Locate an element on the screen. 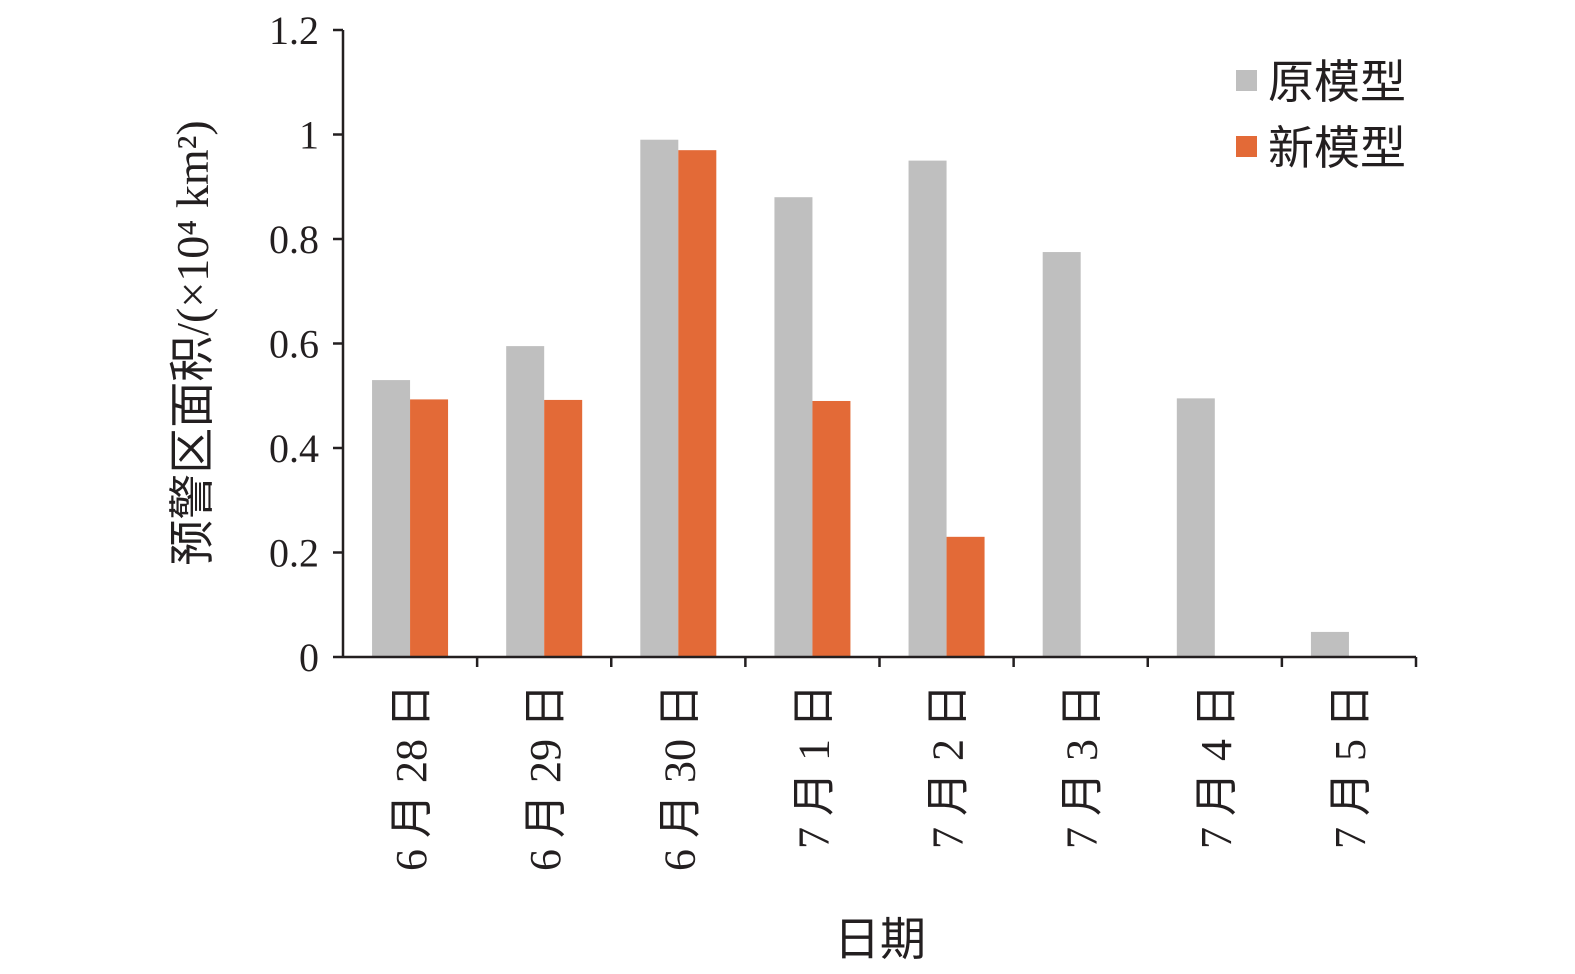 The width and height of the screenshot is (1575, 974). legend-label: 新模型 is located at coordinates (1337, 148).